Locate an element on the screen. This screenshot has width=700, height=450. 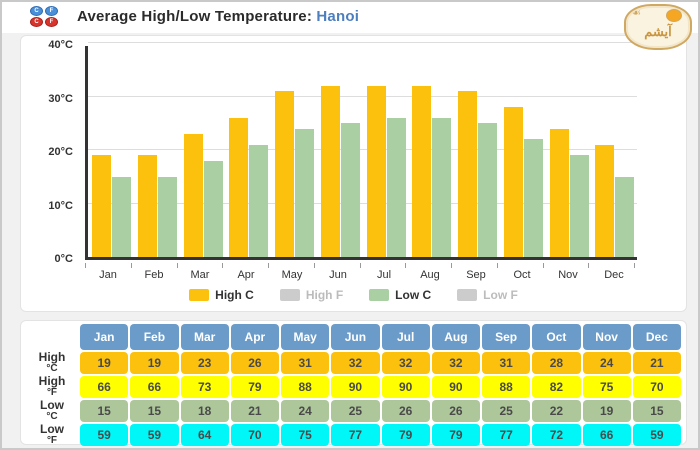
table-cell: 70 is located at coordinates (656, 387).